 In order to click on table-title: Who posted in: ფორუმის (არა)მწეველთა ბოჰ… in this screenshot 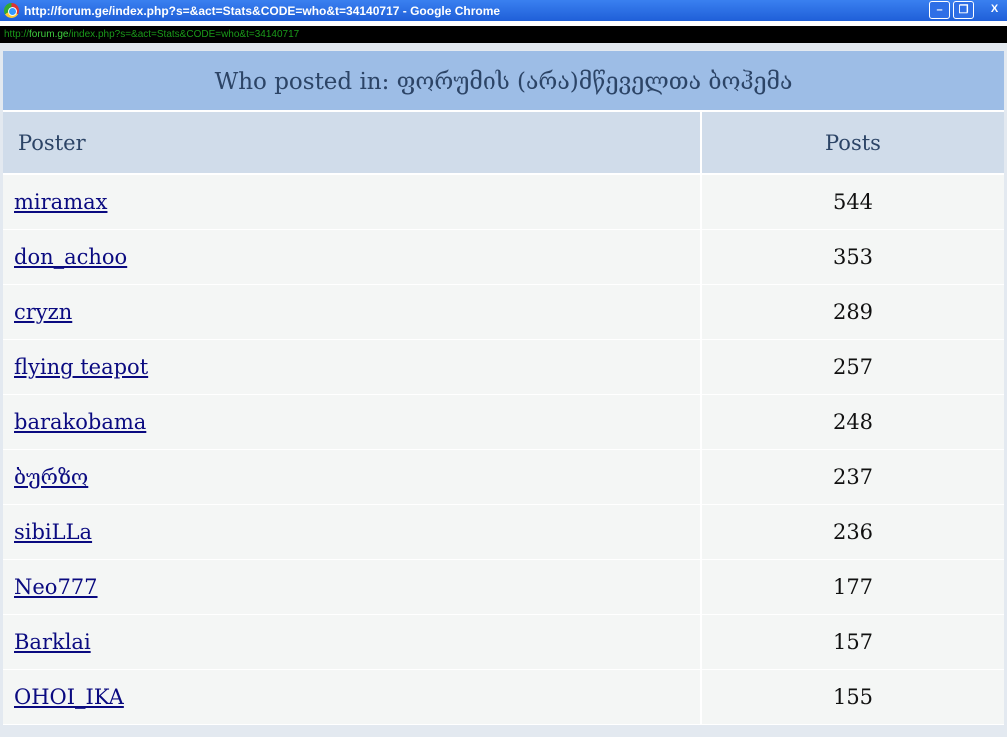, I will do `click(503, 81)`.